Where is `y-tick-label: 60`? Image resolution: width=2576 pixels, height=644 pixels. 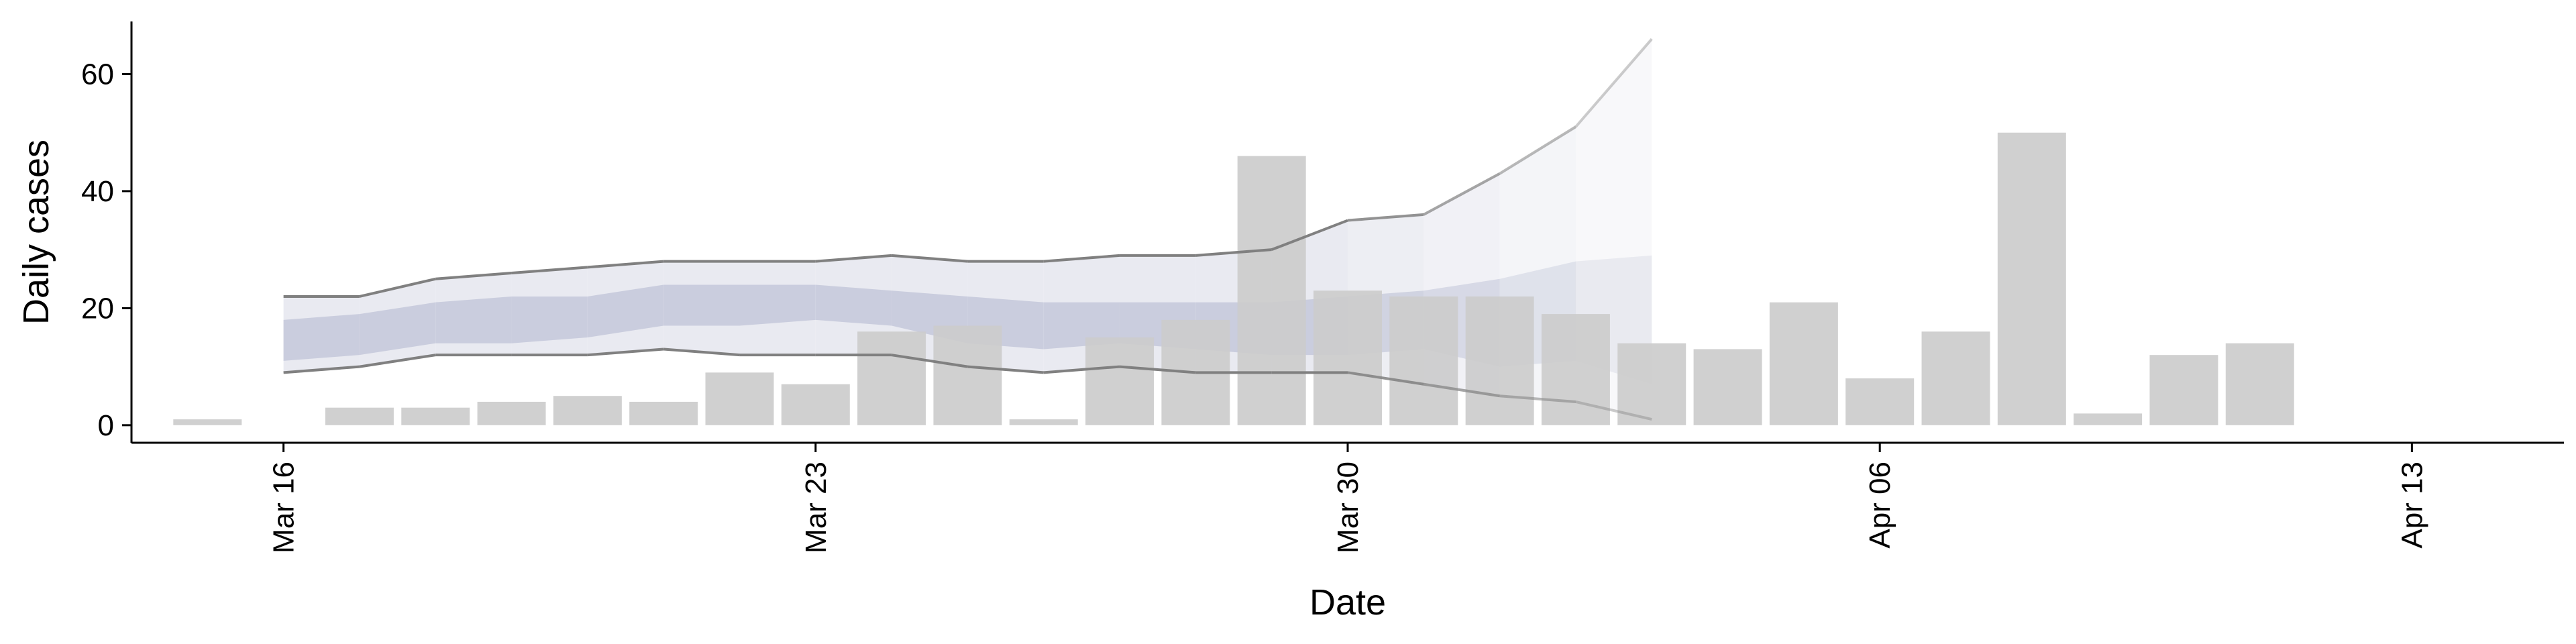 y-tick-label: 60 is located at coordinates (97, 74).